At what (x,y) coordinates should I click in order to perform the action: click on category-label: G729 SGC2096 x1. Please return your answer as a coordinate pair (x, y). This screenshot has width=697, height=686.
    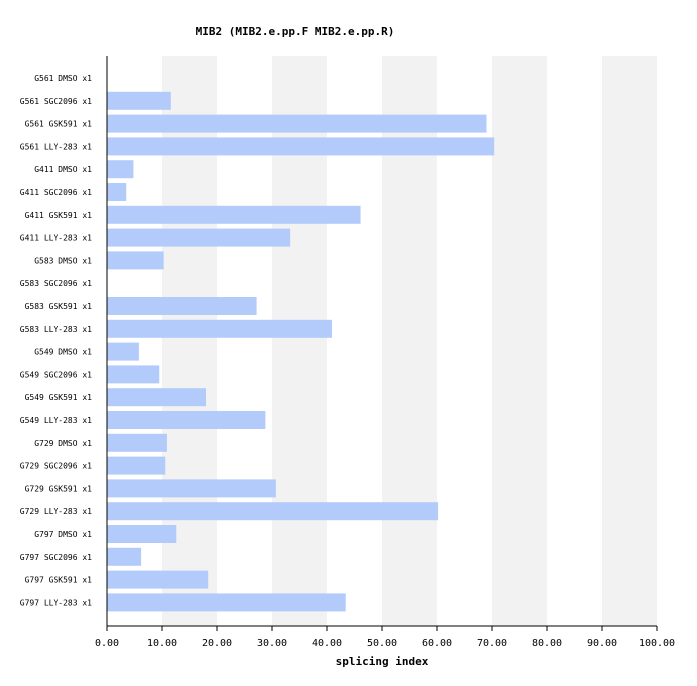
    Looking at the image, I should click on (56, 466).